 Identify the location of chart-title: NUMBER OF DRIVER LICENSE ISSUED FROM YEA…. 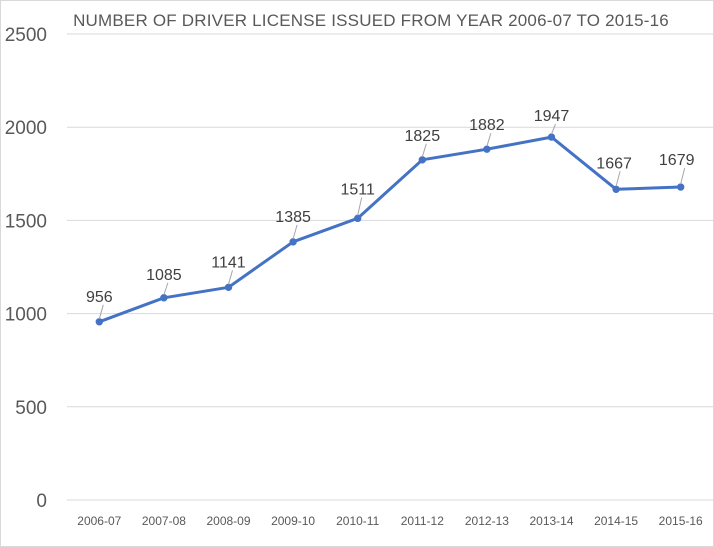
(371, 20).